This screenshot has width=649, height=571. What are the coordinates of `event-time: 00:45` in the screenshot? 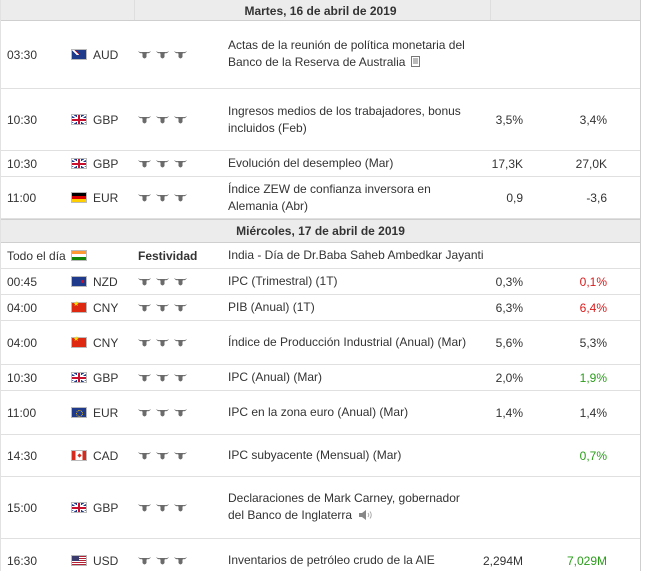 It's located at (22, 281).